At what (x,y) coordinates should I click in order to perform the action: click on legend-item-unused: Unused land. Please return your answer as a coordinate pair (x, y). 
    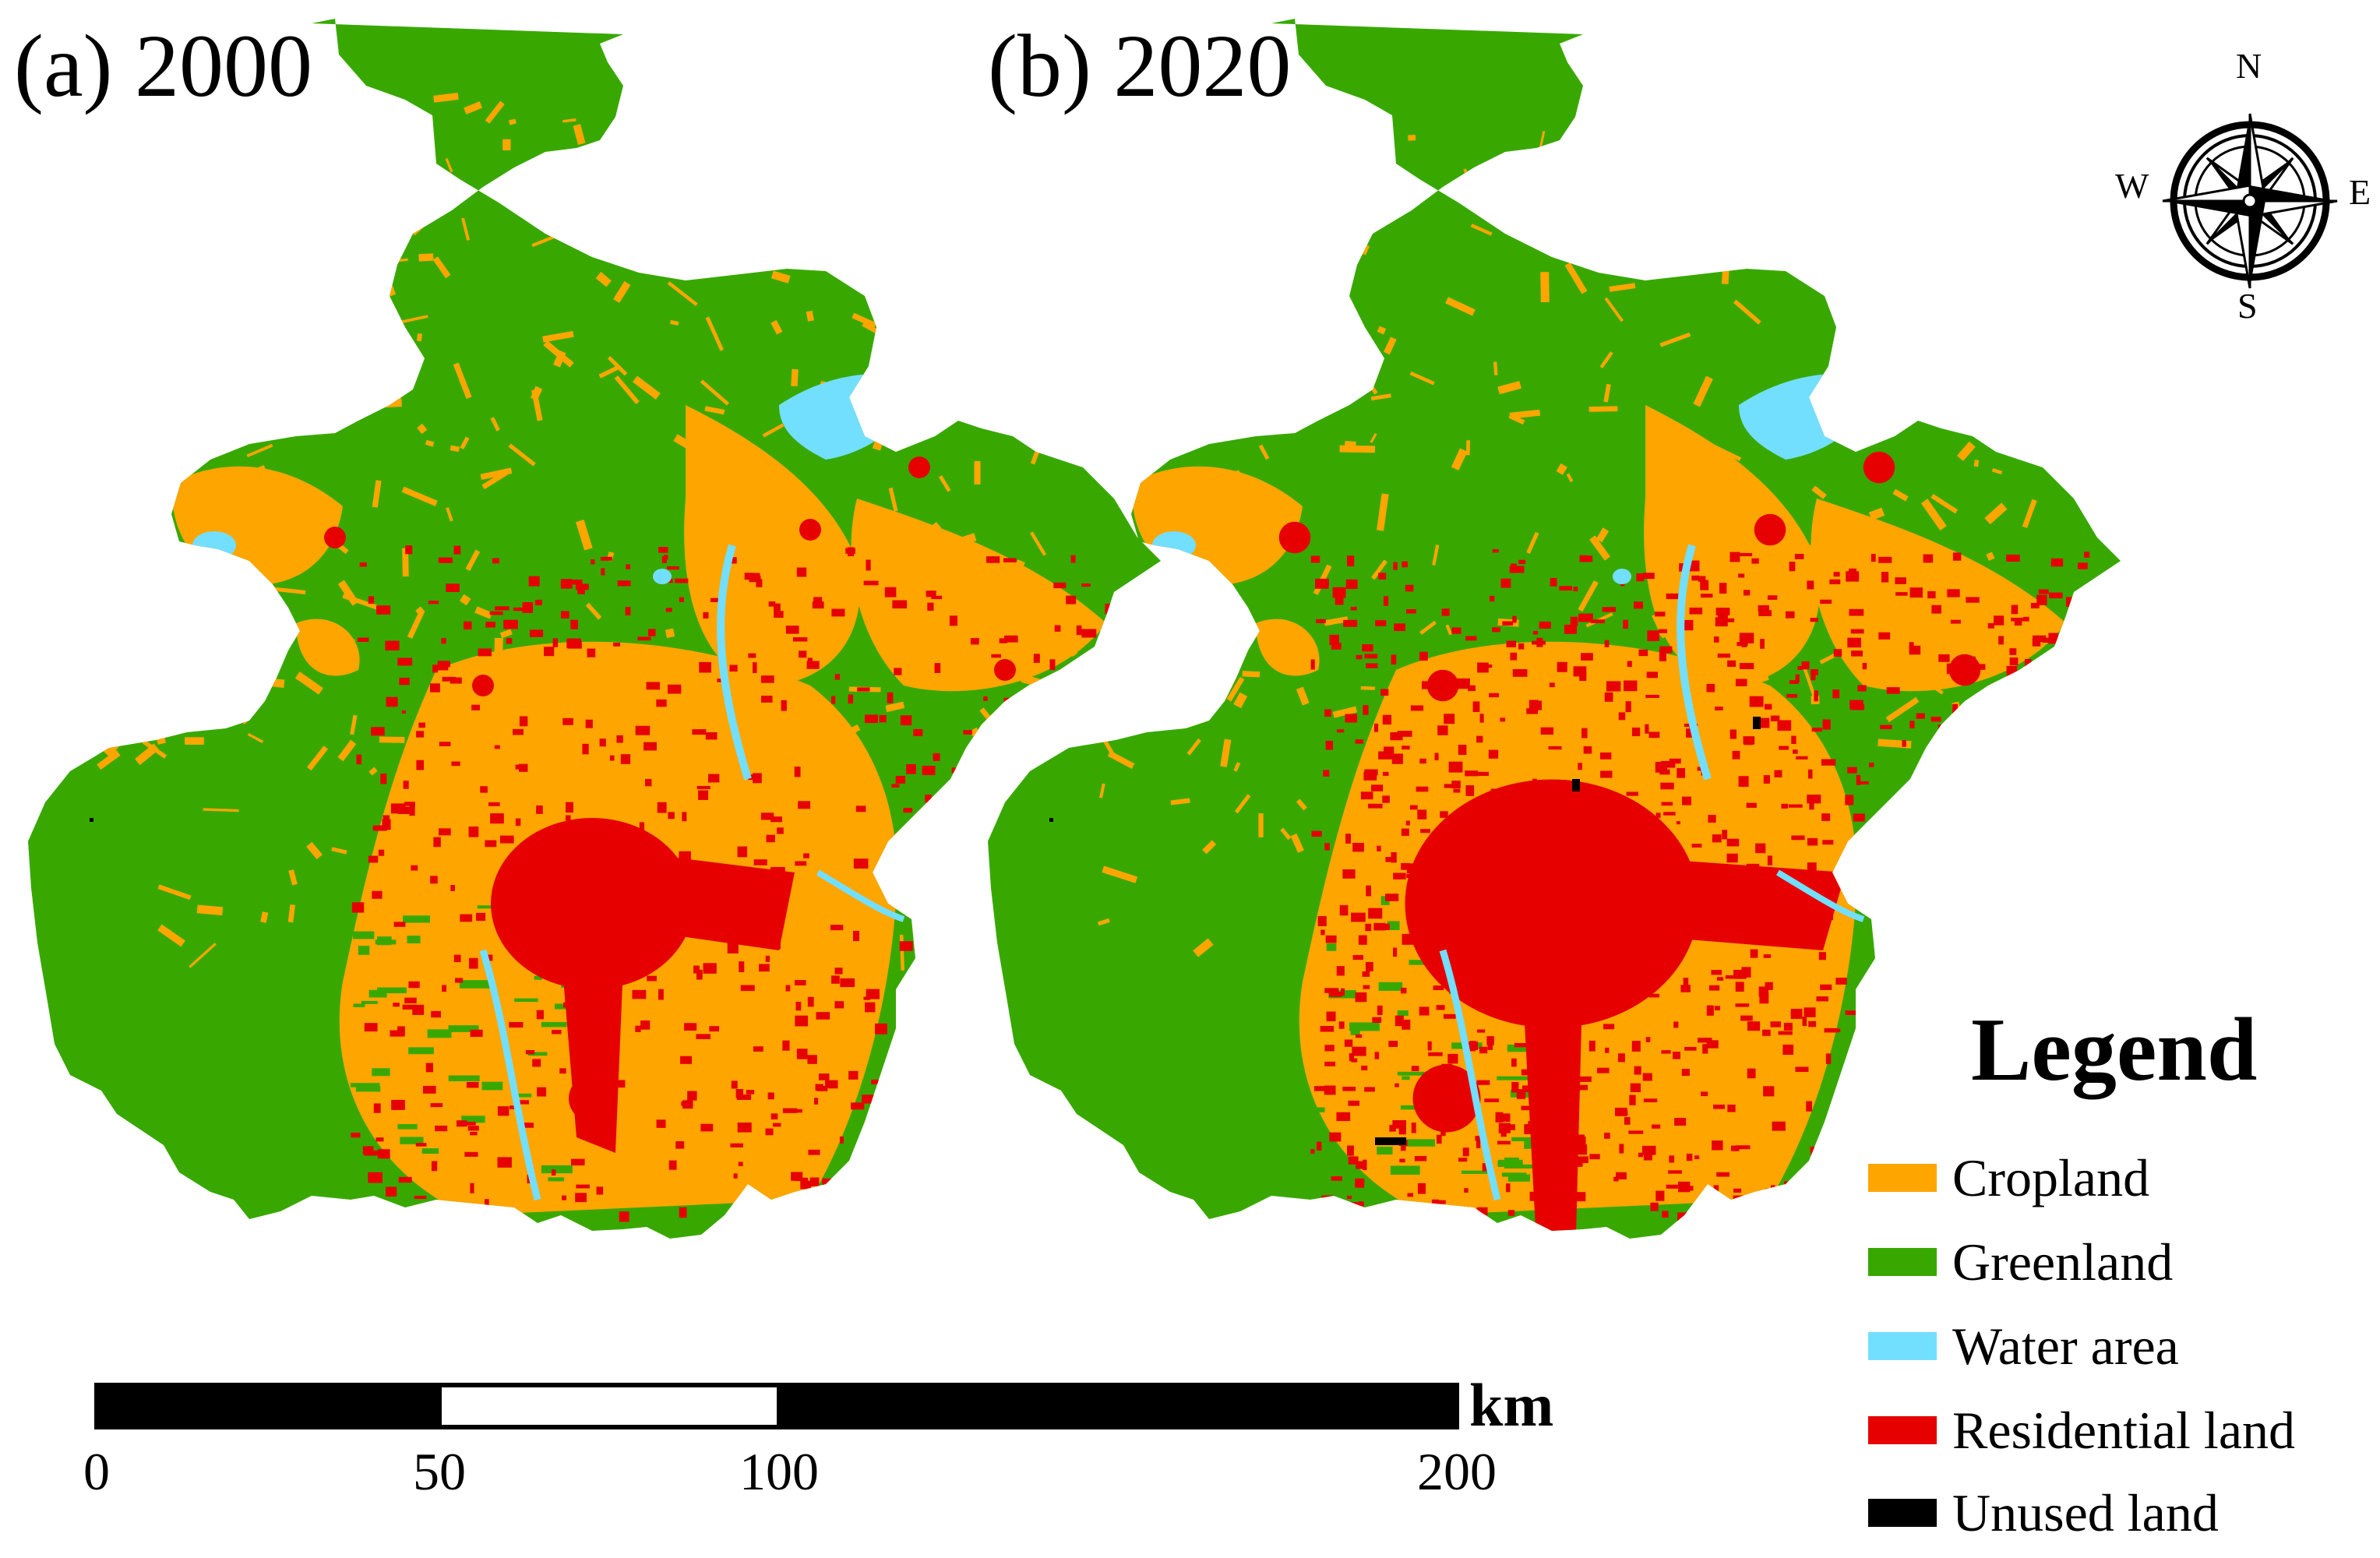
    Looking at the image, I should click on (2043, 1513).